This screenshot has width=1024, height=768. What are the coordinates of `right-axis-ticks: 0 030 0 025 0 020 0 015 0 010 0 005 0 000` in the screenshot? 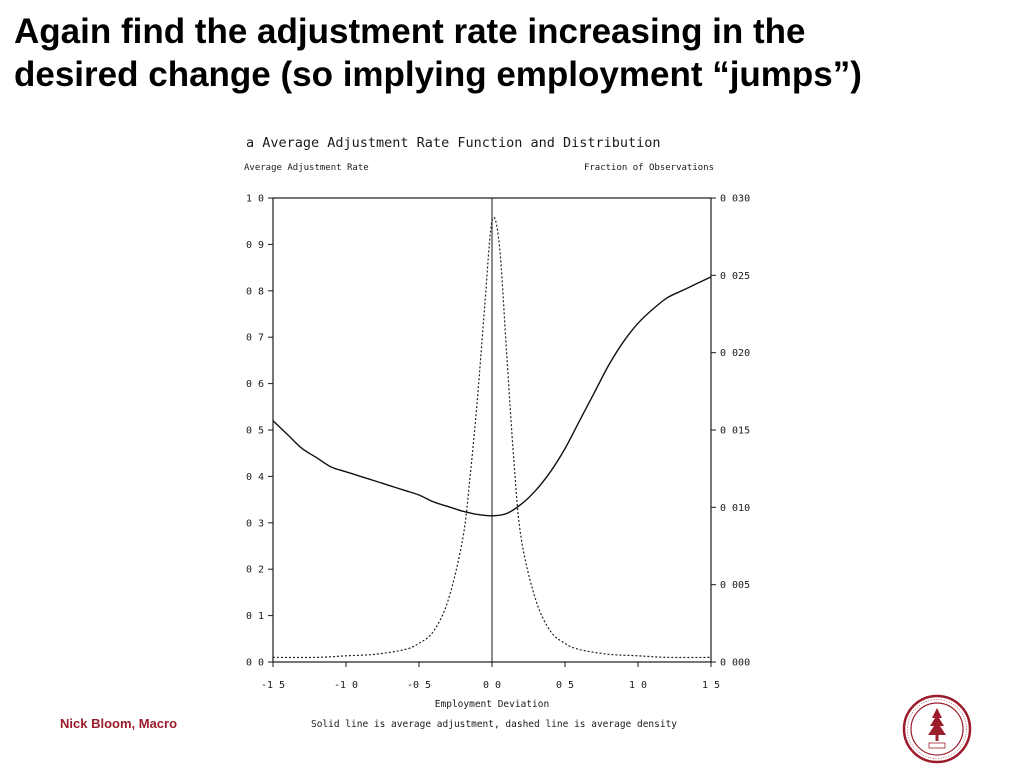 It's located at (730, 431).